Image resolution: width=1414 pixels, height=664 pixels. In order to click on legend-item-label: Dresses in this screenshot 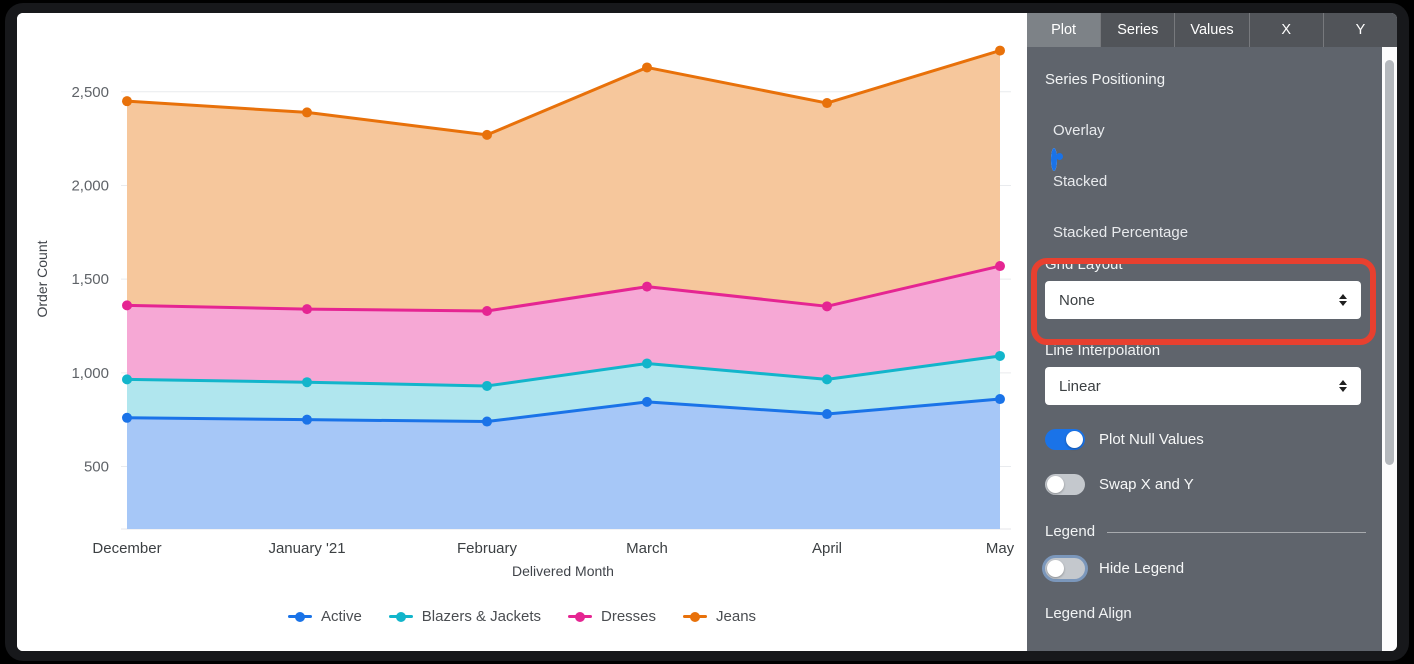, I will do `click(629, 616)`.